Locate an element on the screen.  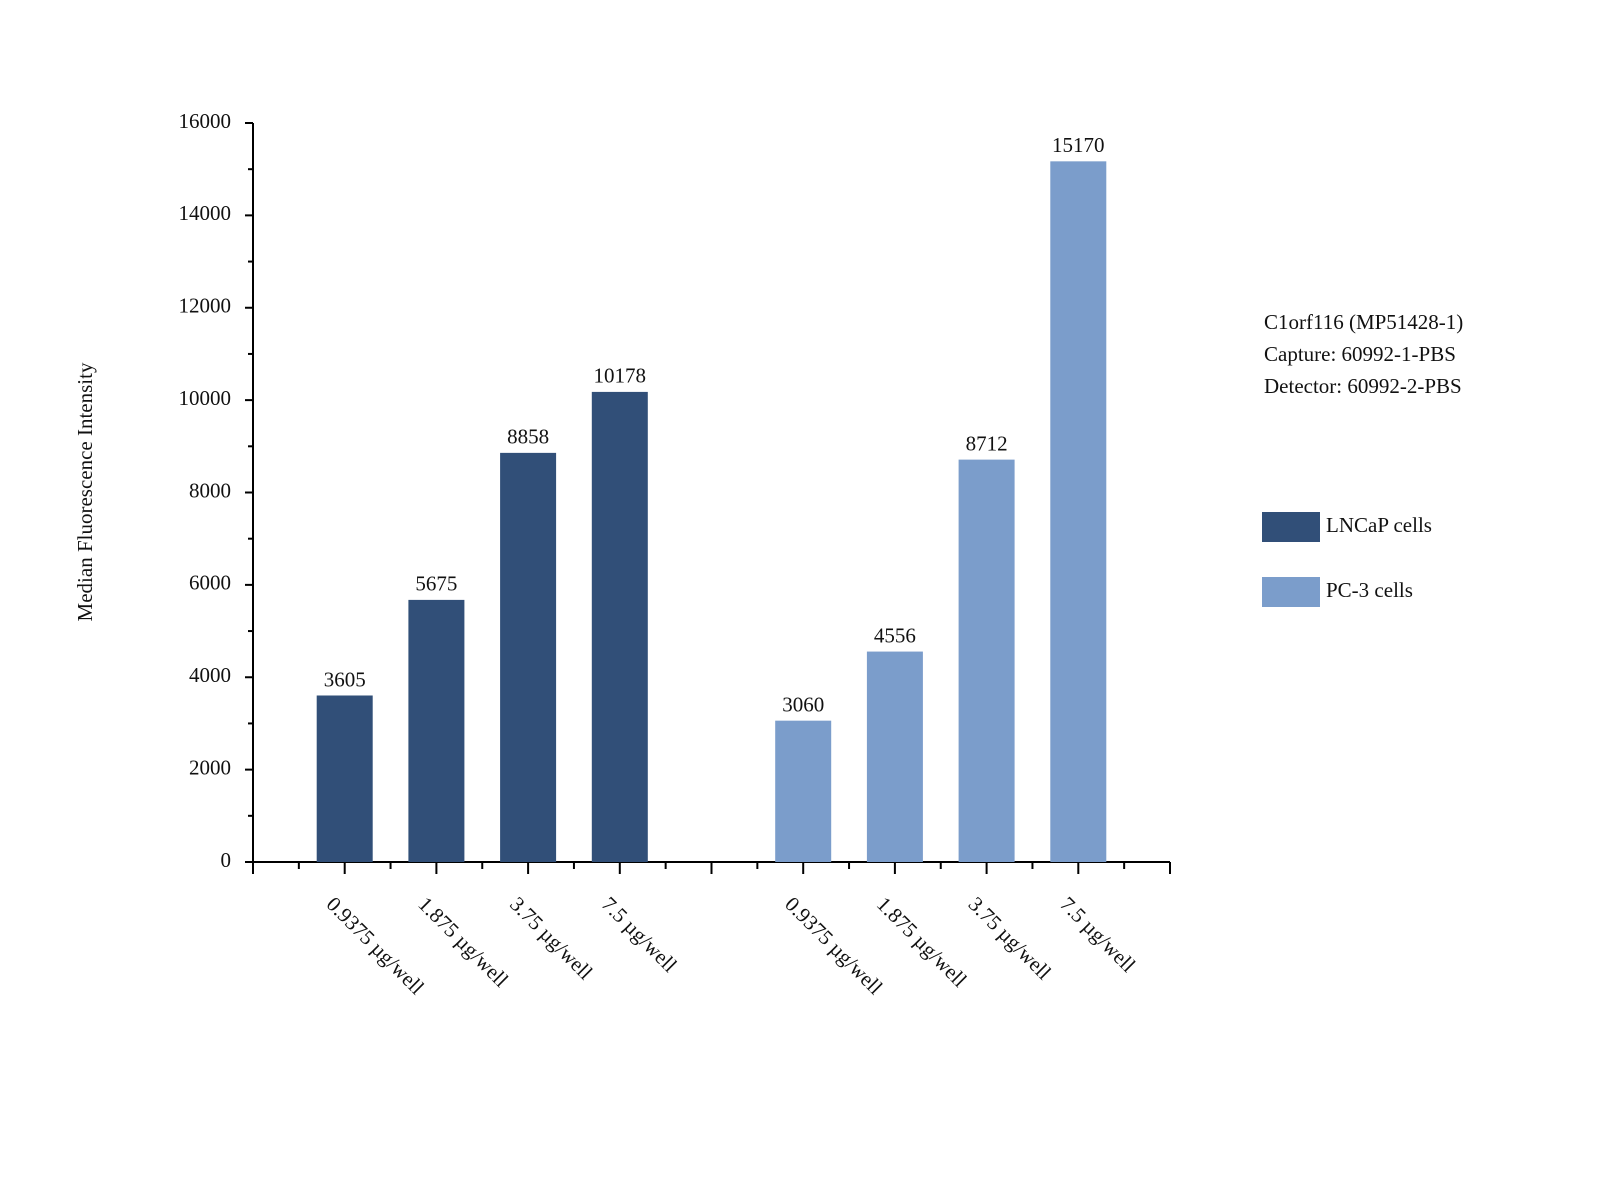
legend-label: LNCaP cells is located at coordinates (1379, 525).